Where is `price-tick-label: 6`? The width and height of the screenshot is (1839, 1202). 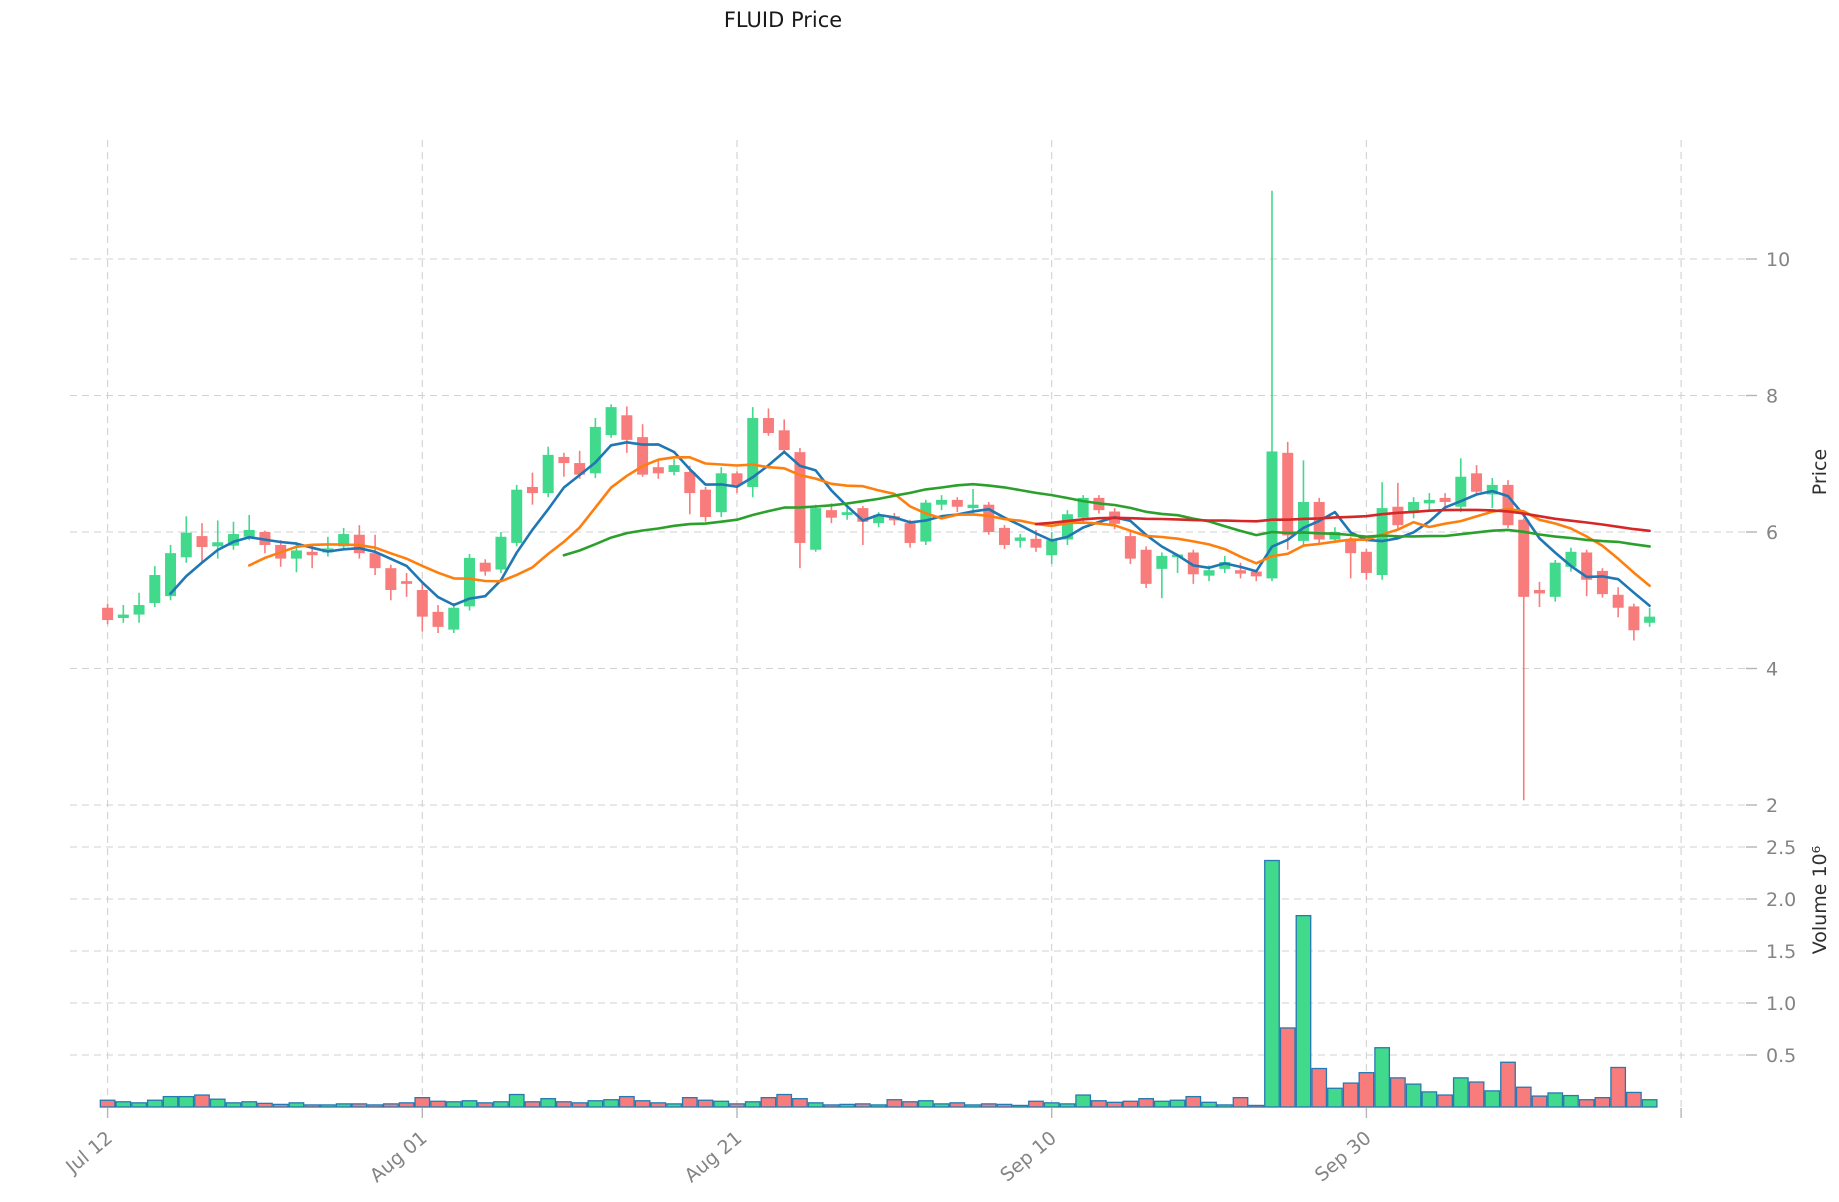 price-tick-label: 6 is located at coordinates (1772, 533).